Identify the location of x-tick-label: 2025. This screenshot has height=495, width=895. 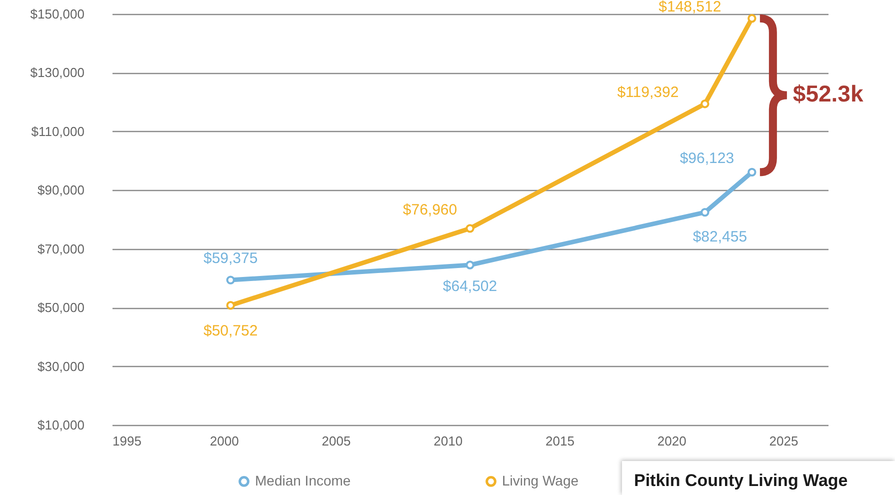
(783, 441).